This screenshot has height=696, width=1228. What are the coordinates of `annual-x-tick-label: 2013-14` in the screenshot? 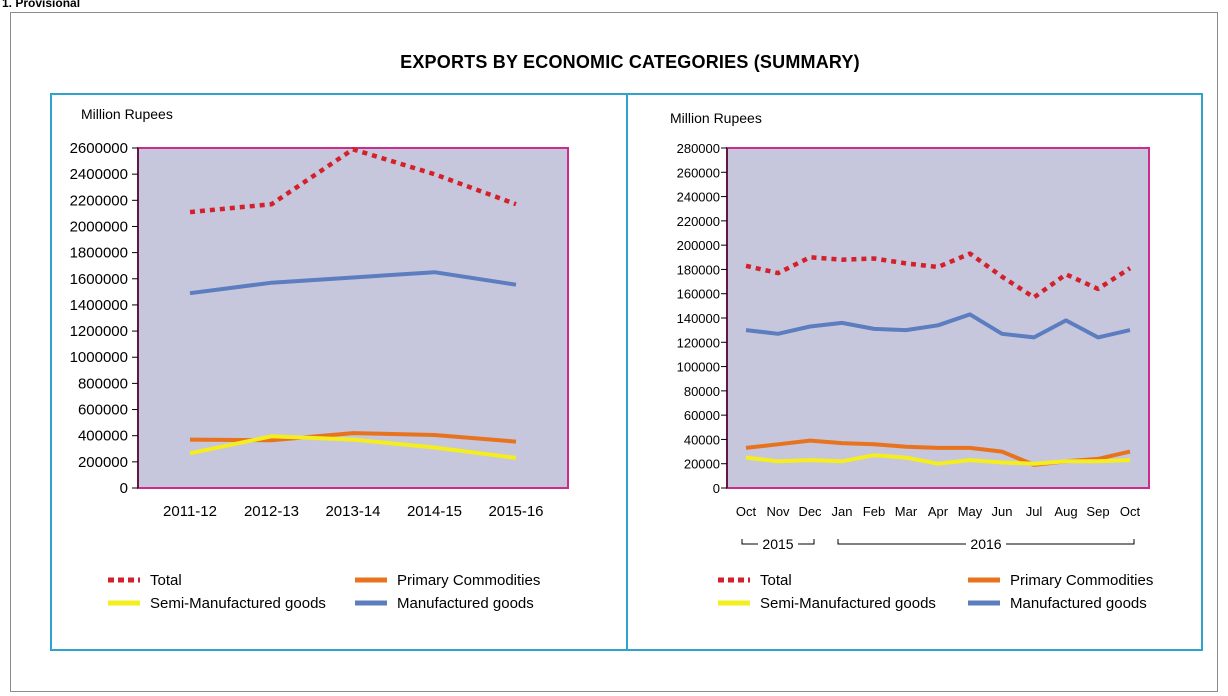 It's located at (352, 511).